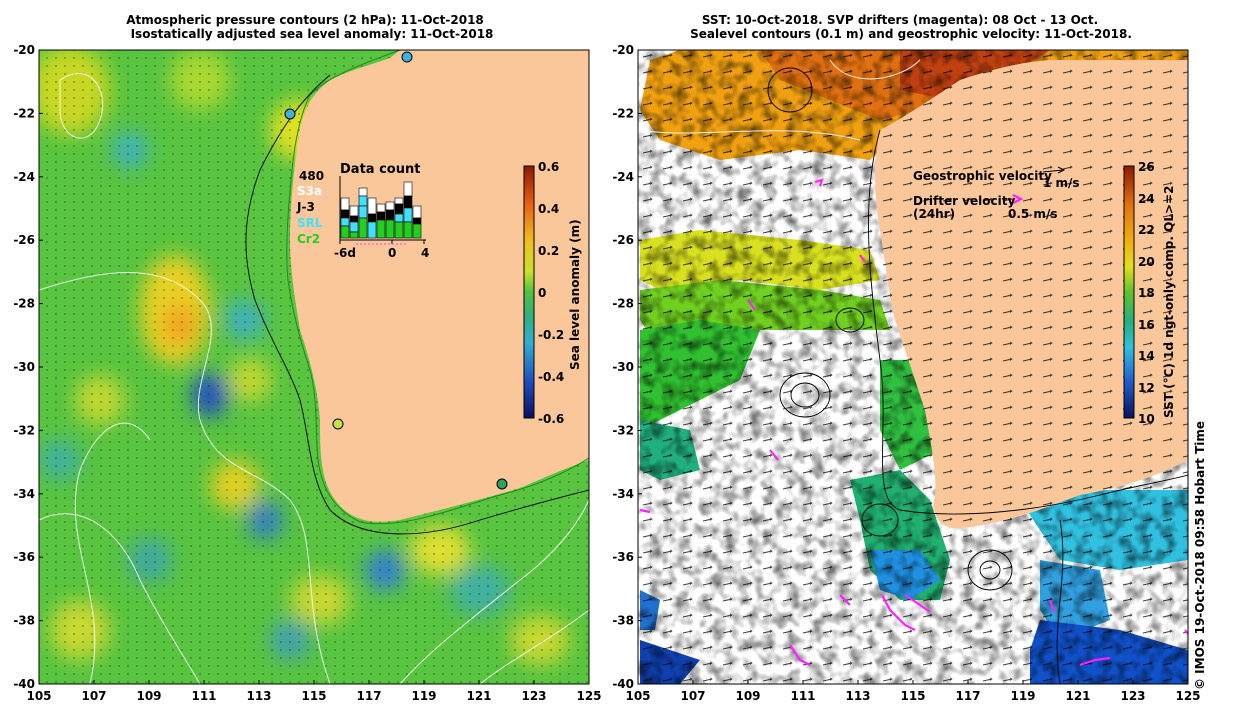  Describe the element at coordinates (1132, 696) in the screenshot. I see `right-x-tick: 123` at that location.